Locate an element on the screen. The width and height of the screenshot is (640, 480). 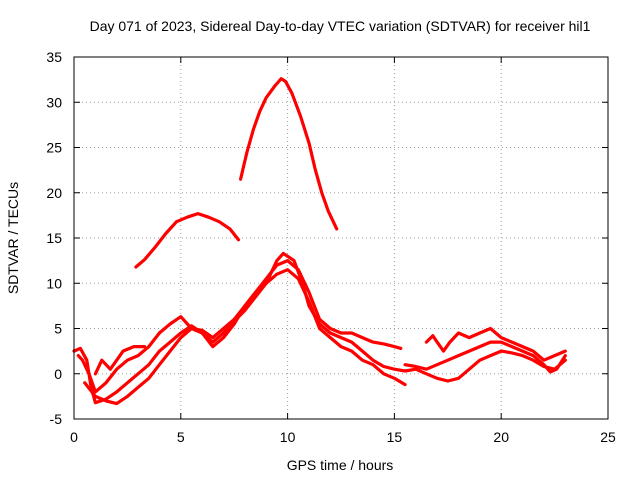
series-line-track-d is located at coordinates (120, 360).